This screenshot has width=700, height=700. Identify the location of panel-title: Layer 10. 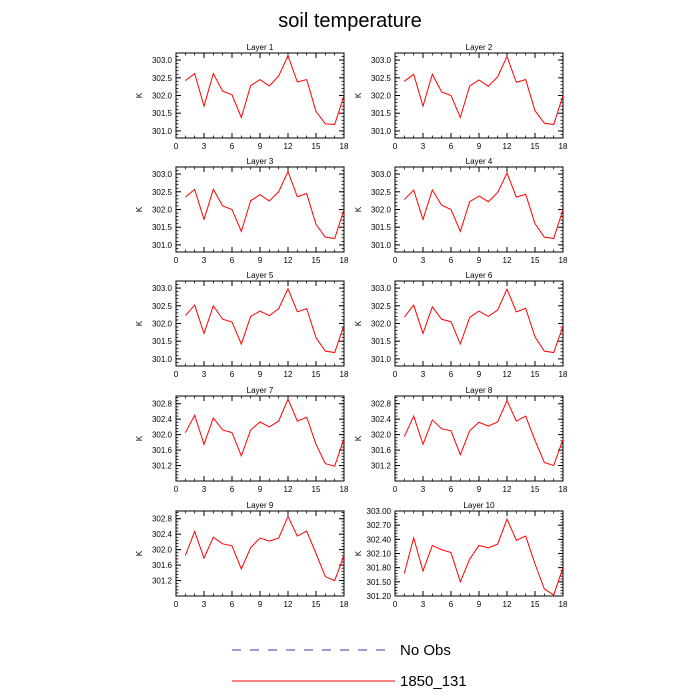
(479, 505).